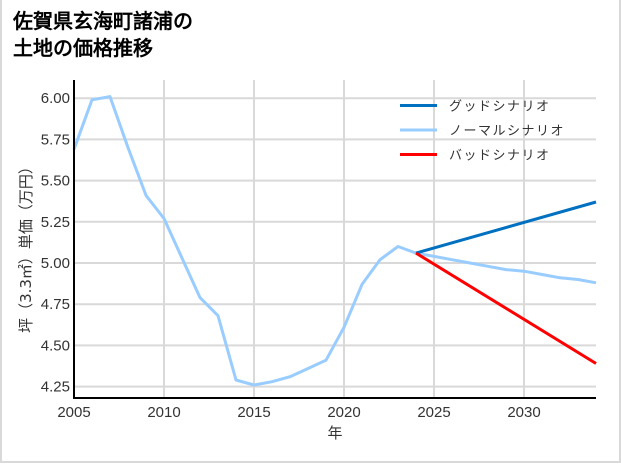 The image size is (621, 465). What do you see at coordinates (103, 35) in the screenshot?
I see `chart-title: 佐賀県玄海町諸浦の 土地の価格推移` at bounding box center [103, 35].